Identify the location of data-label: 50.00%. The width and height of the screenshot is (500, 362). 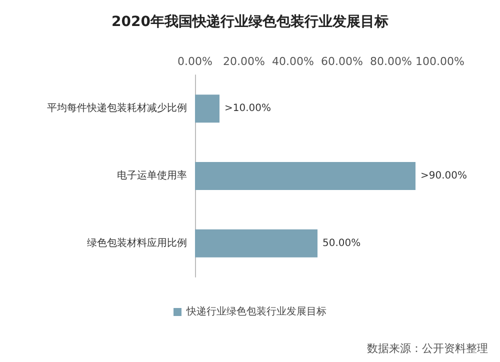
(341, 243).